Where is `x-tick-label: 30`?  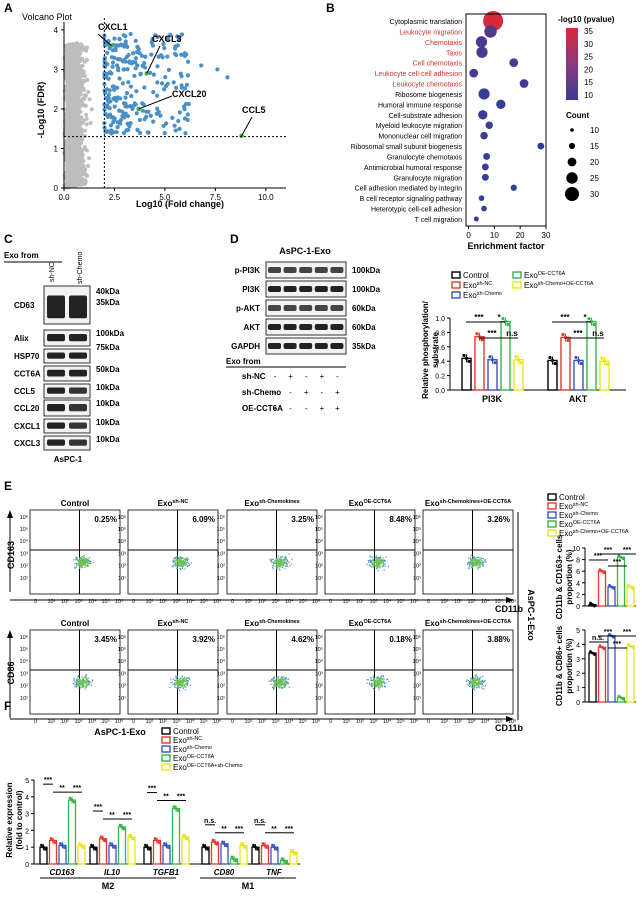
x-tick-label: 30 is located at coordinates (546, 235).